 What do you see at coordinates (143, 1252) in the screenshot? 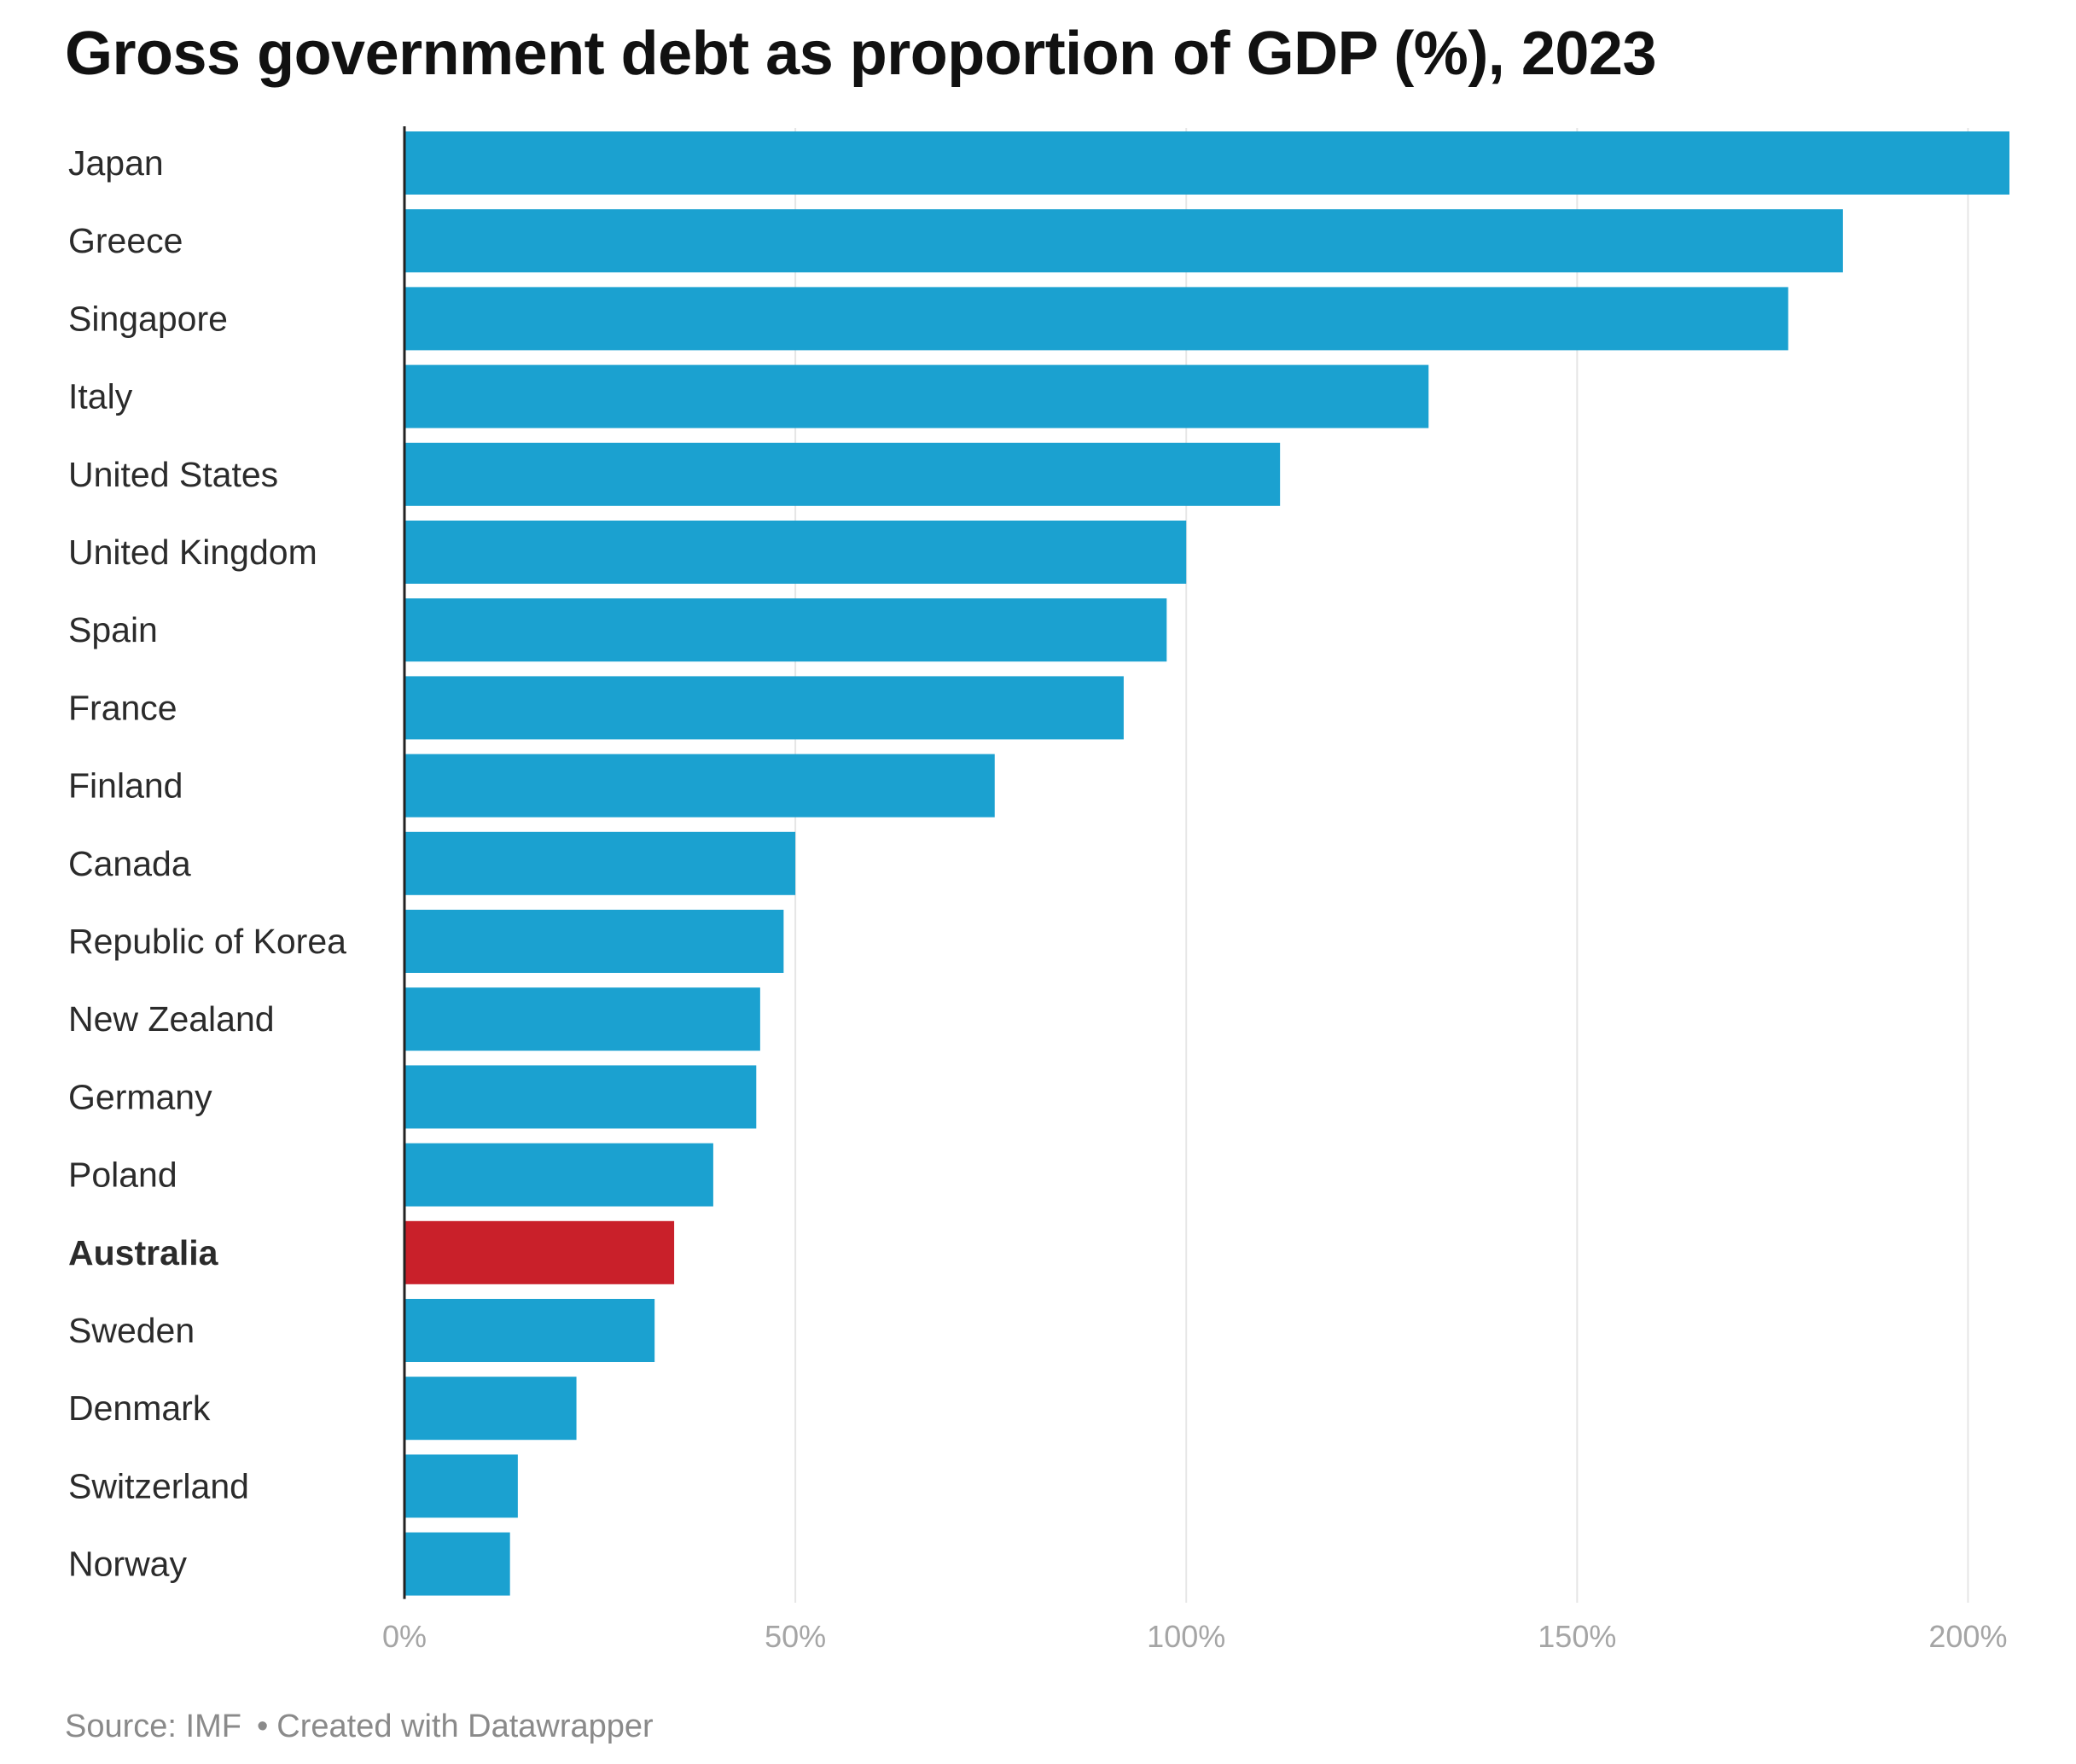
I see `category-label: Australia` at bounding box center [143, 1252].